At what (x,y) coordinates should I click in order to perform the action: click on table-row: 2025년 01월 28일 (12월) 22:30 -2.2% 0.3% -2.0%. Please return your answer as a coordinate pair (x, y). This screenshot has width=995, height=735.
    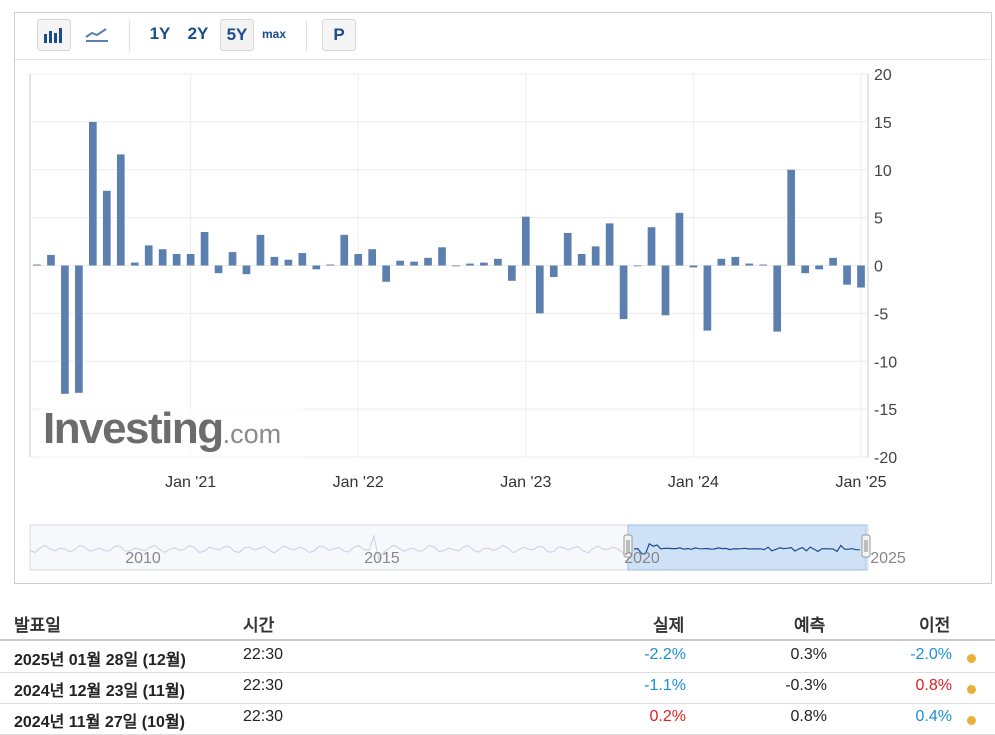
    Looking at the image, I should click on (497, 657).